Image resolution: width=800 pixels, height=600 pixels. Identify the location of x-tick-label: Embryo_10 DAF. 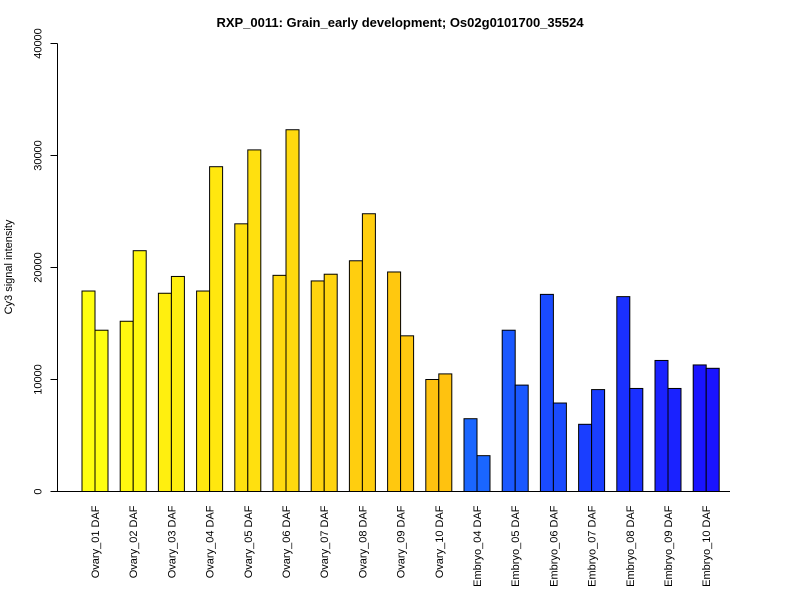
(707, 546).